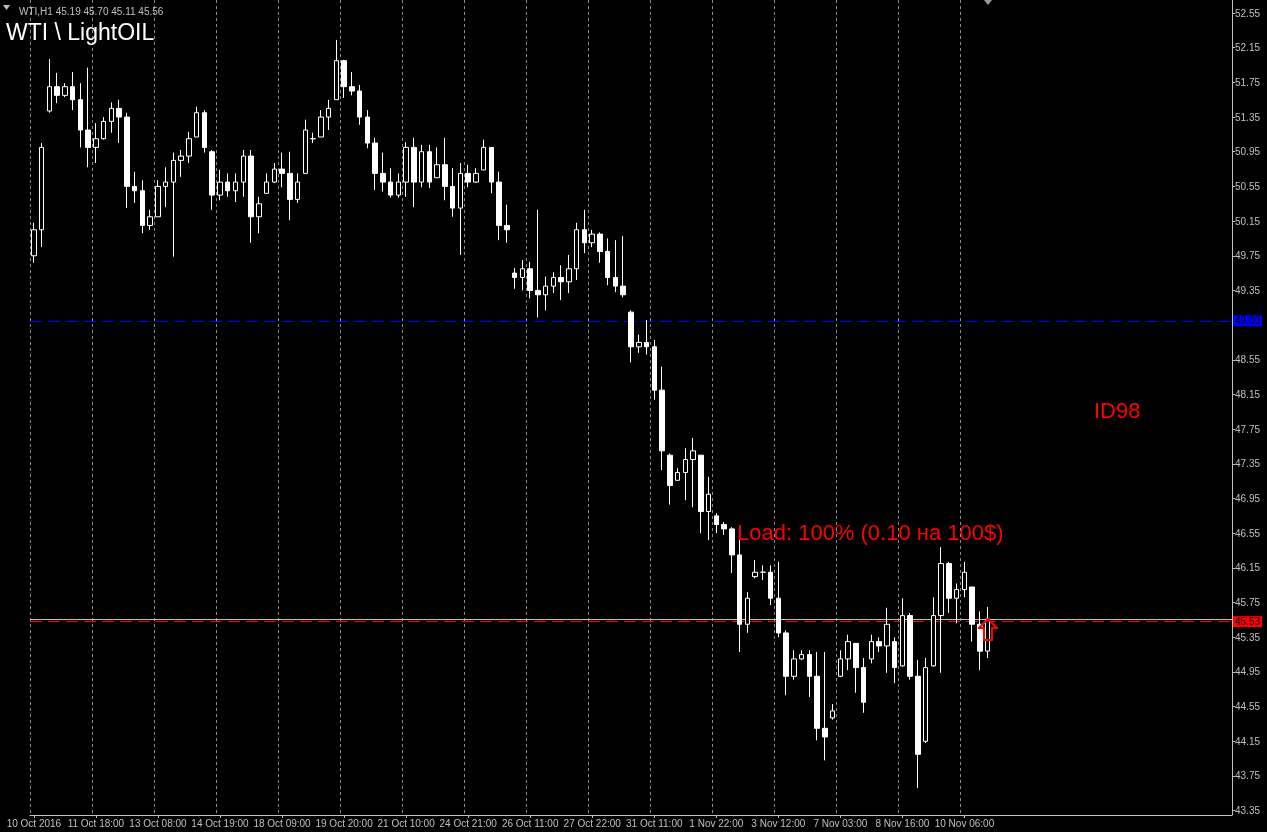 Image resolution: width=1267 pixels, height=832 pixels. Describe the element at coordinates (1248, 152) in the screenshot. I see `y-tick-label: 50.95` at that location.